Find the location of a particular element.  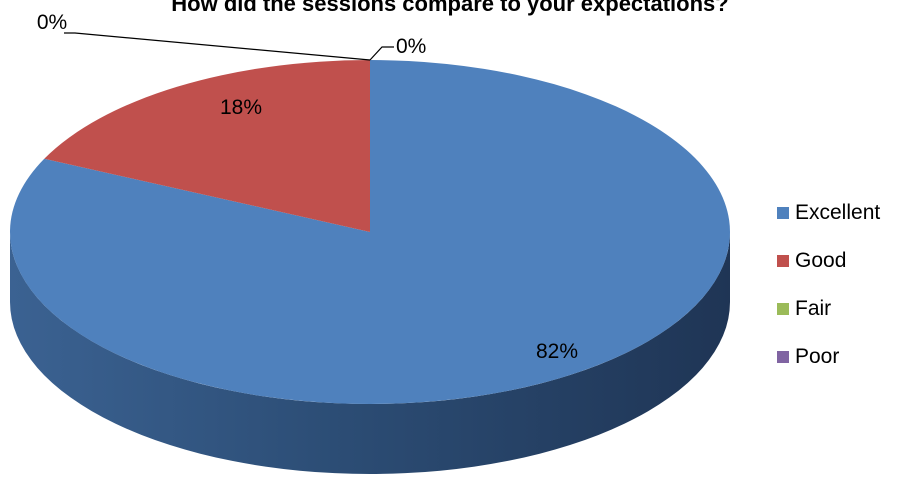

data-label-good: 18% is located at coordinates (241, 107).